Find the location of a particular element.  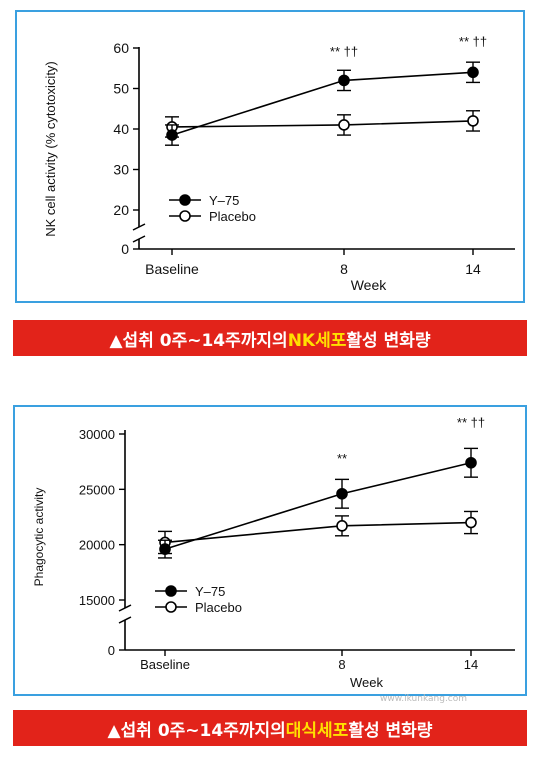

nk-banner: ▲섭취 0주~14주까지의 NK세포 활성 변화량 is located at coordinates (270, 338).